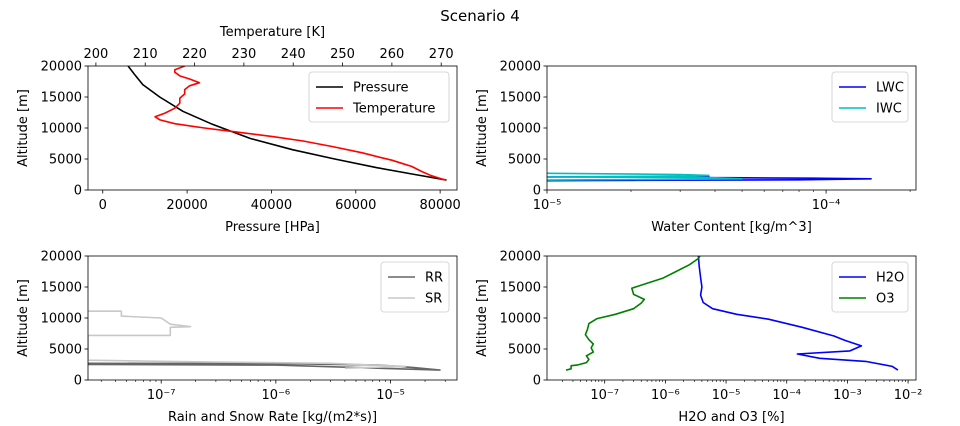 The height and width of the screenshot is (426, 960). Describe the element at coordinates (847, 395) in the screenshot. I see `x-tick-label: 10⁻³` at that location.